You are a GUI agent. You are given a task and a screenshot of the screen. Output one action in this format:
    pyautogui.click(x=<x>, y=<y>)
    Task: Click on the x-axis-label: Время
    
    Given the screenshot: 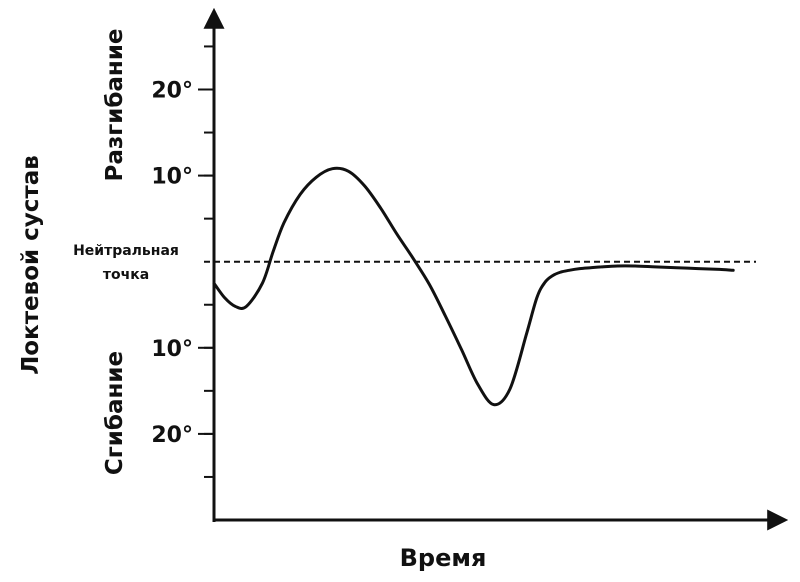 What is the action you would take?
    pyautogui.click(x=443, y=558)
    